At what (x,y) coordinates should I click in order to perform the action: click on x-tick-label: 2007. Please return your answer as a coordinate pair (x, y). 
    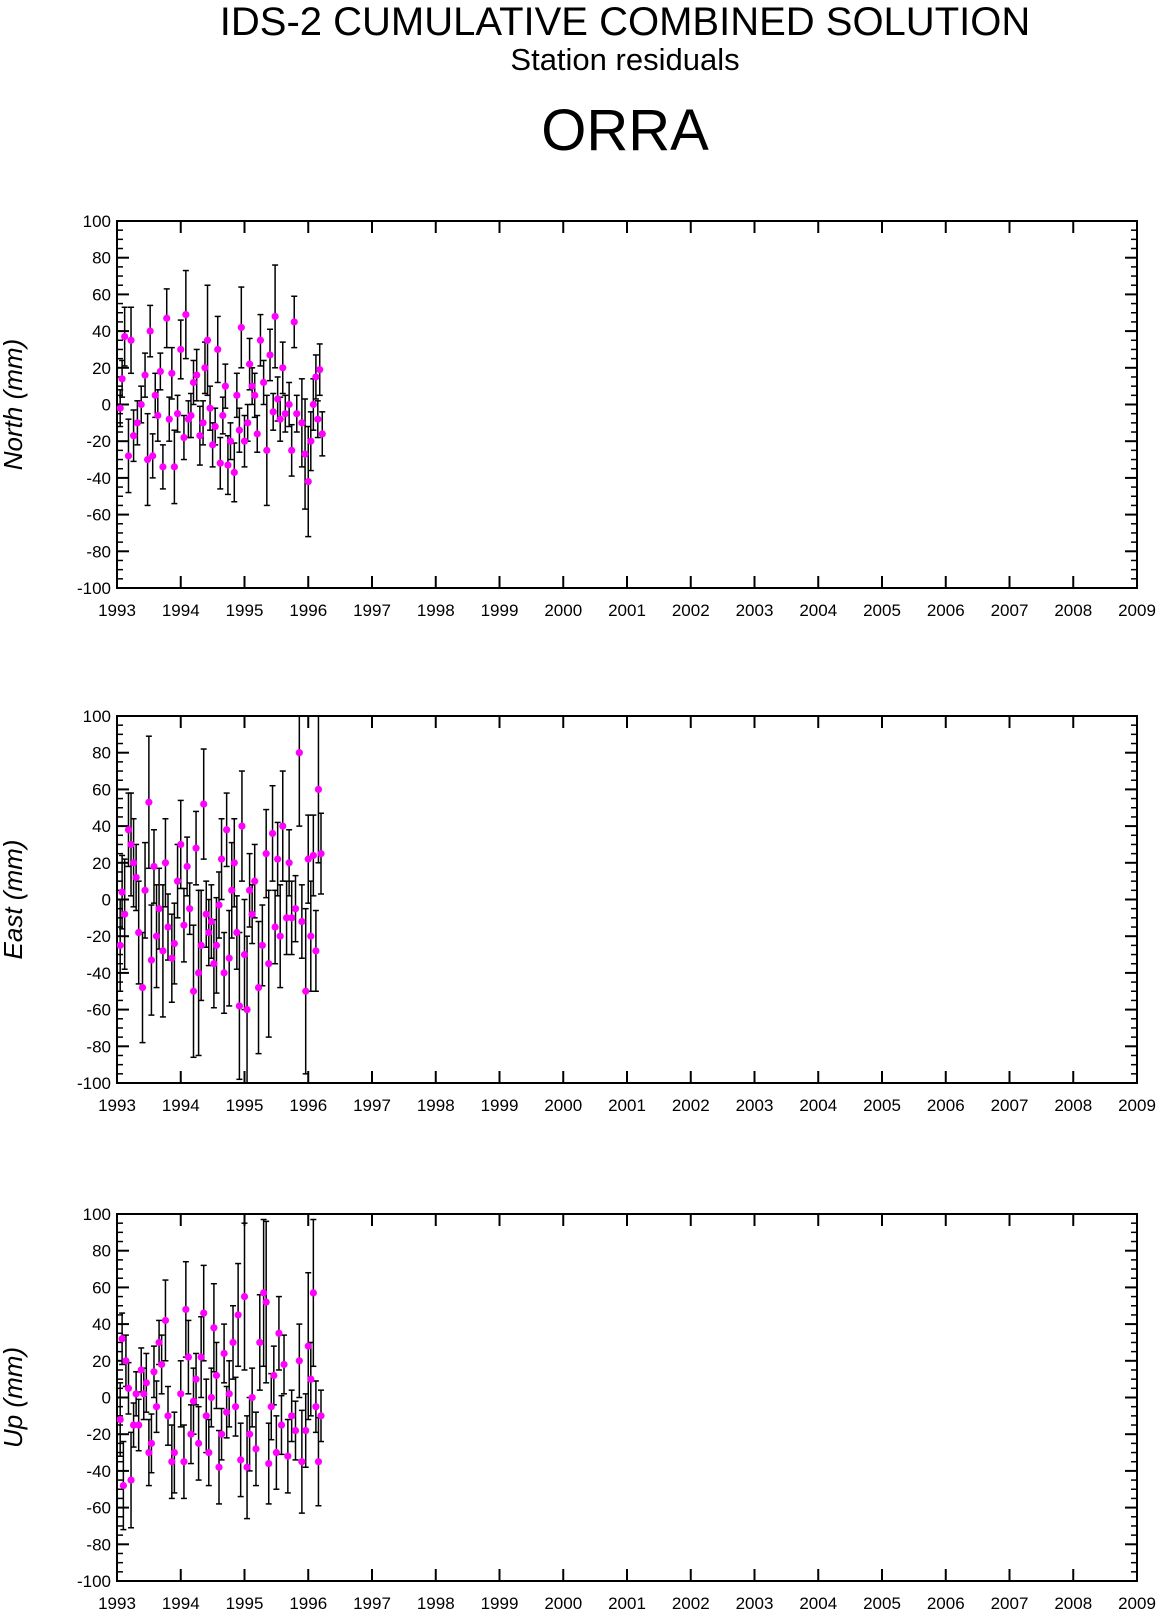
    Looking at the image, I should click on (1010, 1105).